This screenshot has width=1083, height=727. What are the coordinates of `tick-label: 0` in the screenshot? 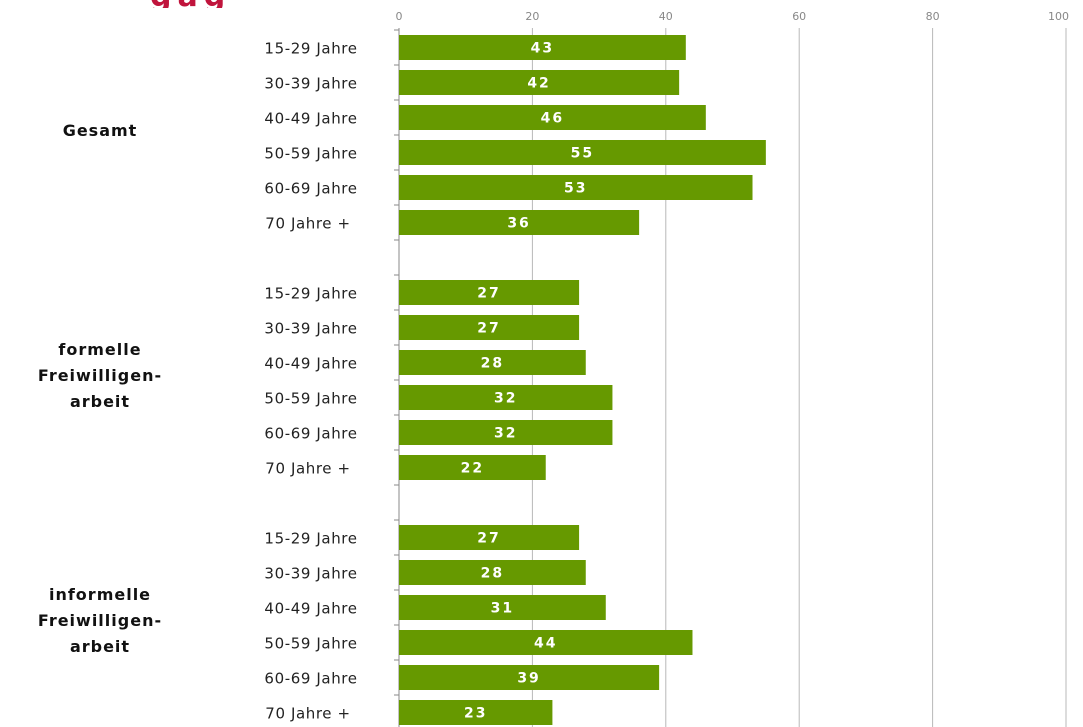 It's located at (399, 16).